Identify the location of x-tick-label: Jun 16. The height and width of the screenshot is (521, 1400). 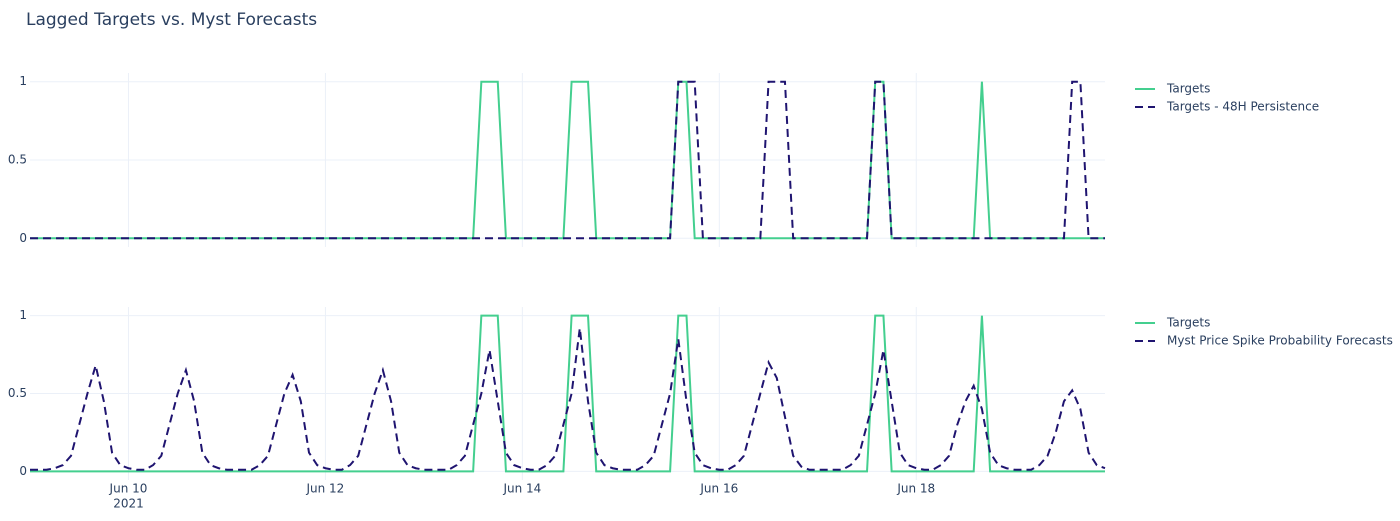
(718, 489).